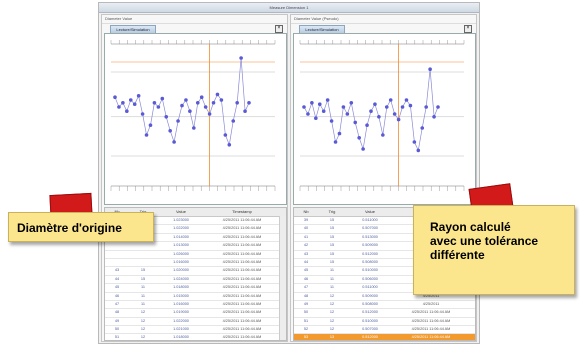  What do you see at coordinates (384, 297) in the screenshot?
I see `table-row: 48 12 0.509000 4/25/2011` at bounding box center [384, 297].